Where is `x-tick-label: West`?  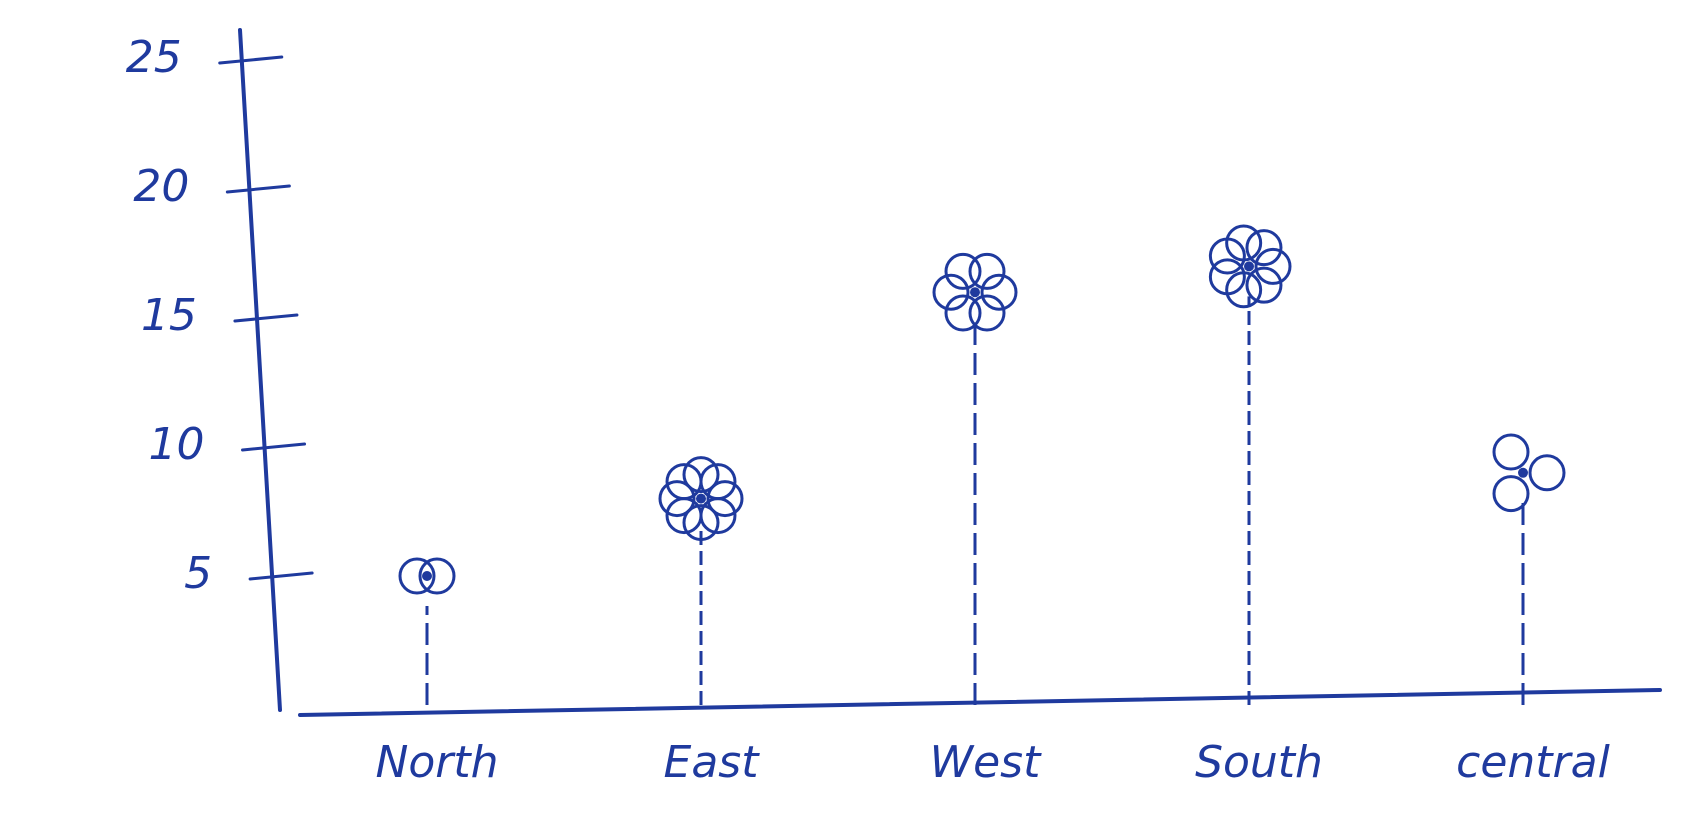 x-tick-label: West is located at coordinates (986, 762).